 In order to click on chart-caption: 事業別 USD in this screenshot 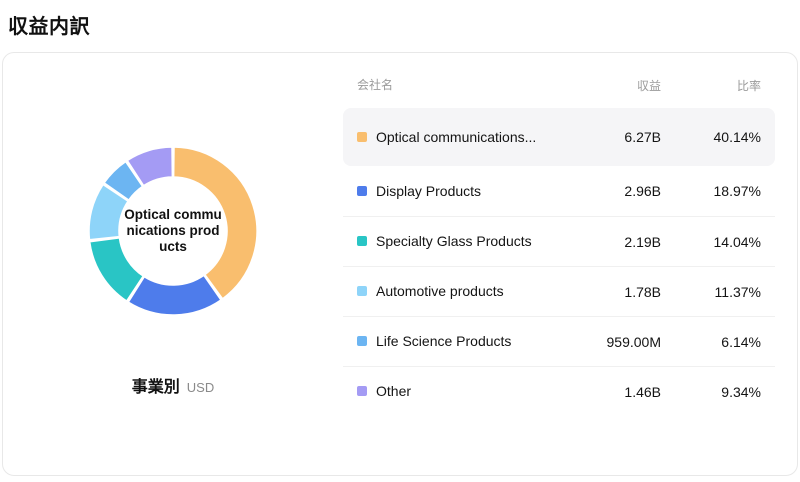, I will do `click(173, 385)`.